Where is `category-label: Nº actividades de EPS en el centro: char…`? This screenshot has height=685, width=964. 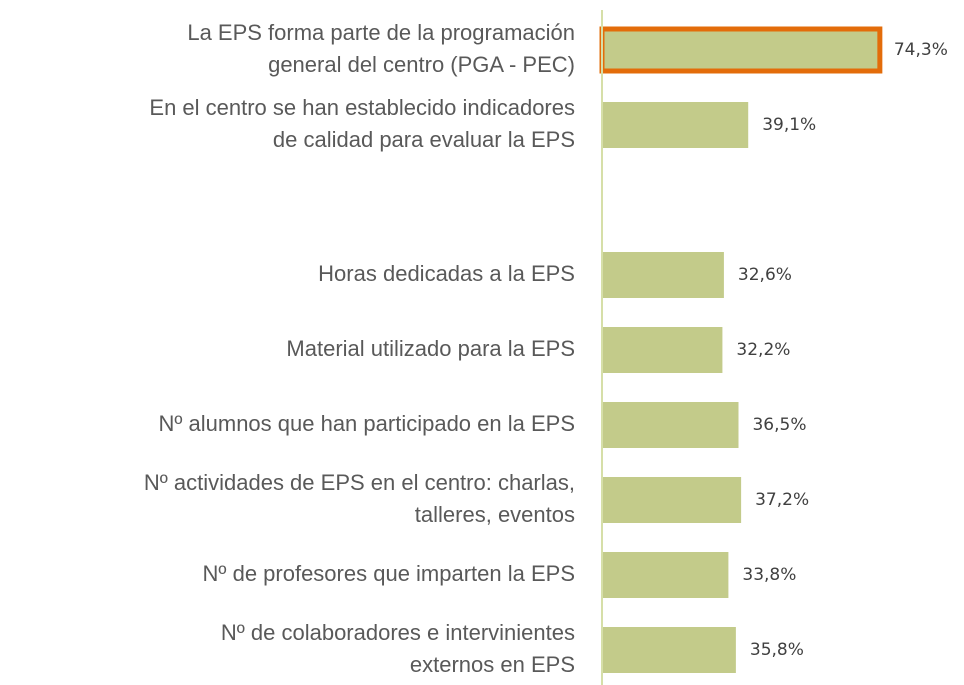
category-label: Nº actividades de EPS en el centro: char… is located at coordinates (359, 482).